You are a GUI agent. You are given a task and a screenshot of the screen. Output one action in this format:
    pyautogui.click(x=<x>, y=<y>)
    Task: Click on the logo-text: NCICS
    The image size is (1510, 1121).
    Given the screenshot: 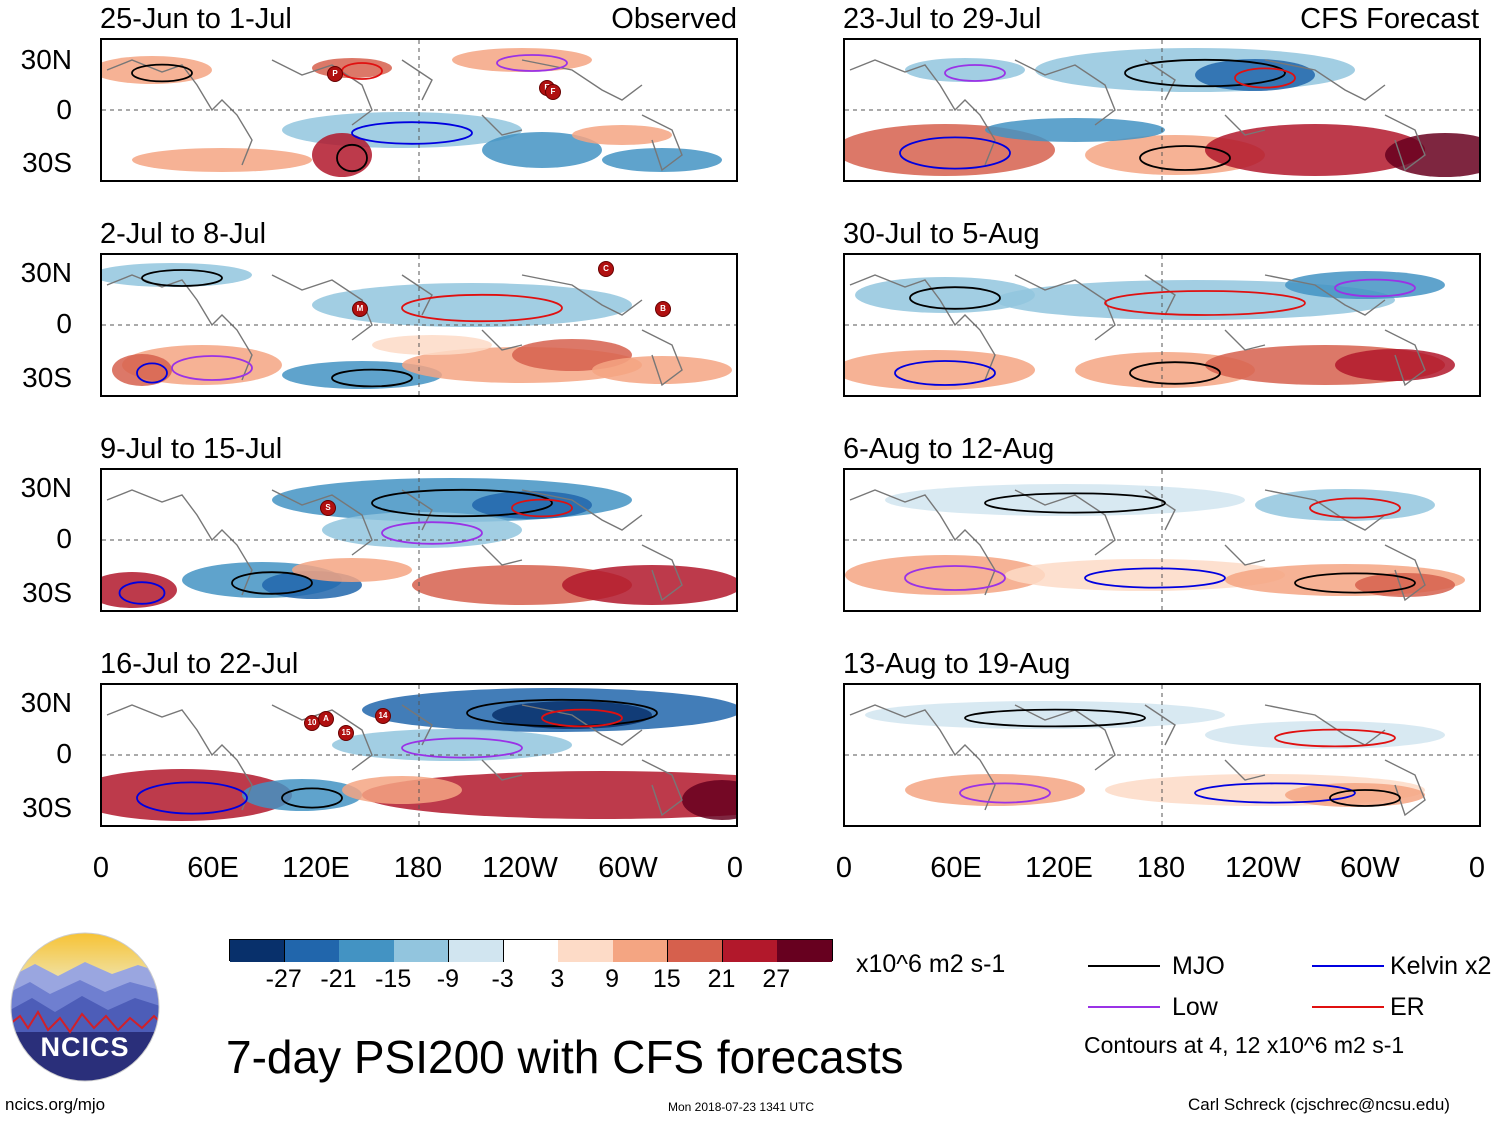 What is the action you would take?
    pyautogui.click(x=85, y=1047)
    